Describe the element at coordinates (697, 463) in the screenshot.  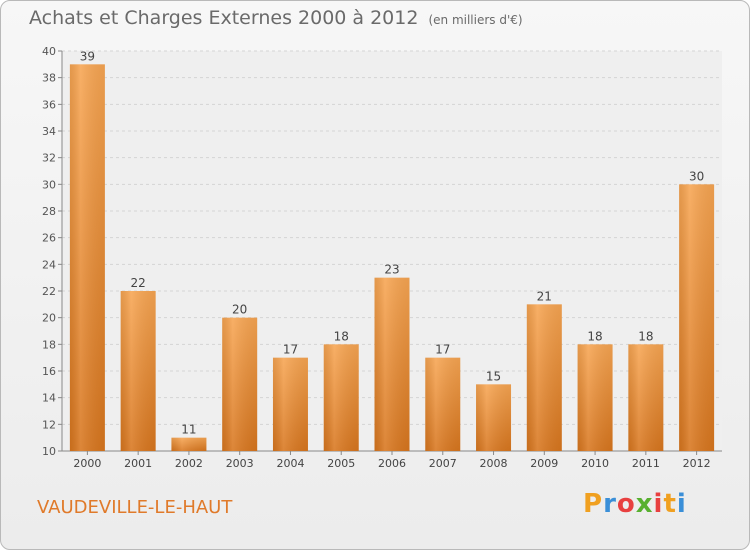
I see `x-tick-label-2012: 2012` at that location.